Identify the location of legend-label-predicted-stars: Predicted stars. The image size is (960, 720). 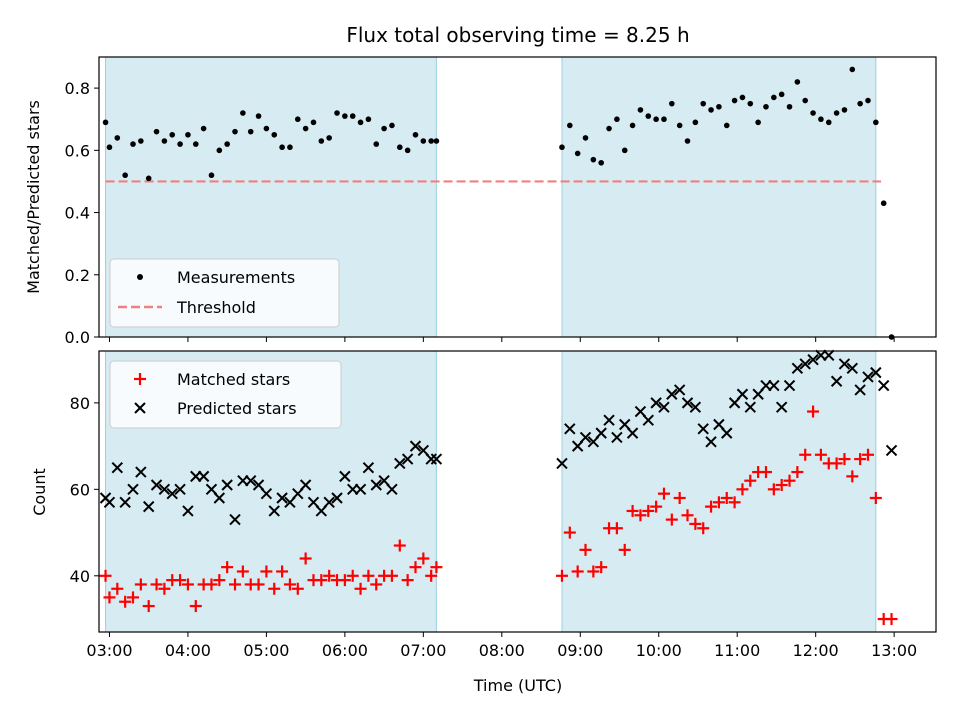
(237, 408).